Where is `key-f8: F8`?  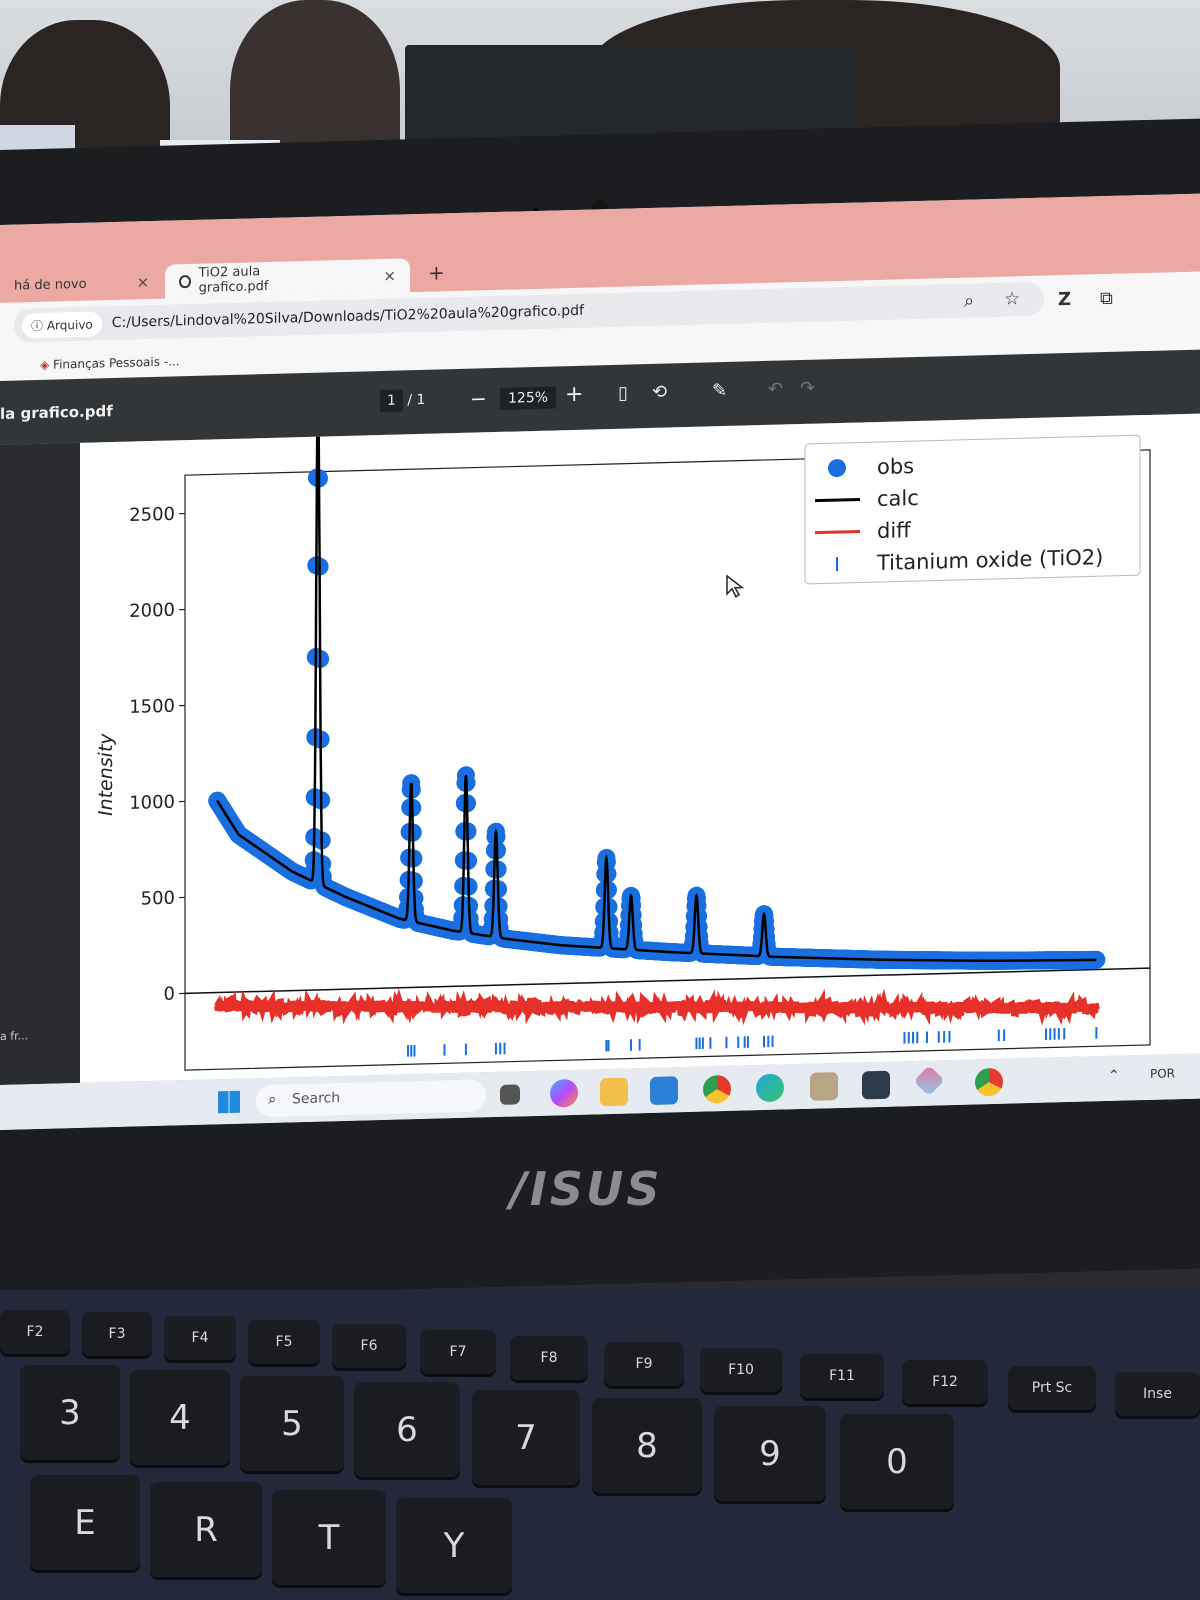 key-f8: F8 is located at coordinates (549, 1358).